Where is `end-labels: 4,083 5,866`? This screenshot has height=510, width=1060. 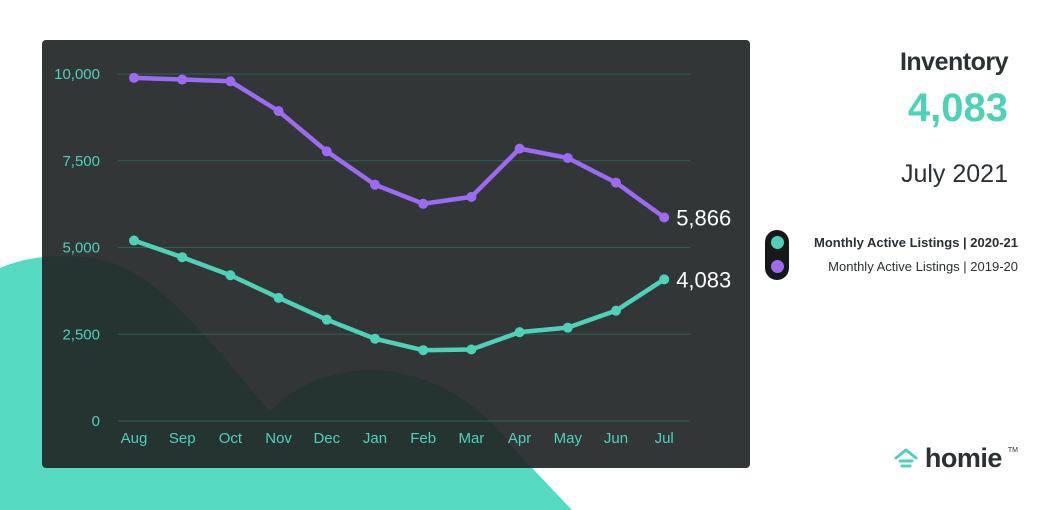 end-labels: 4,083 5,866 is located at coordinates (703, 248).